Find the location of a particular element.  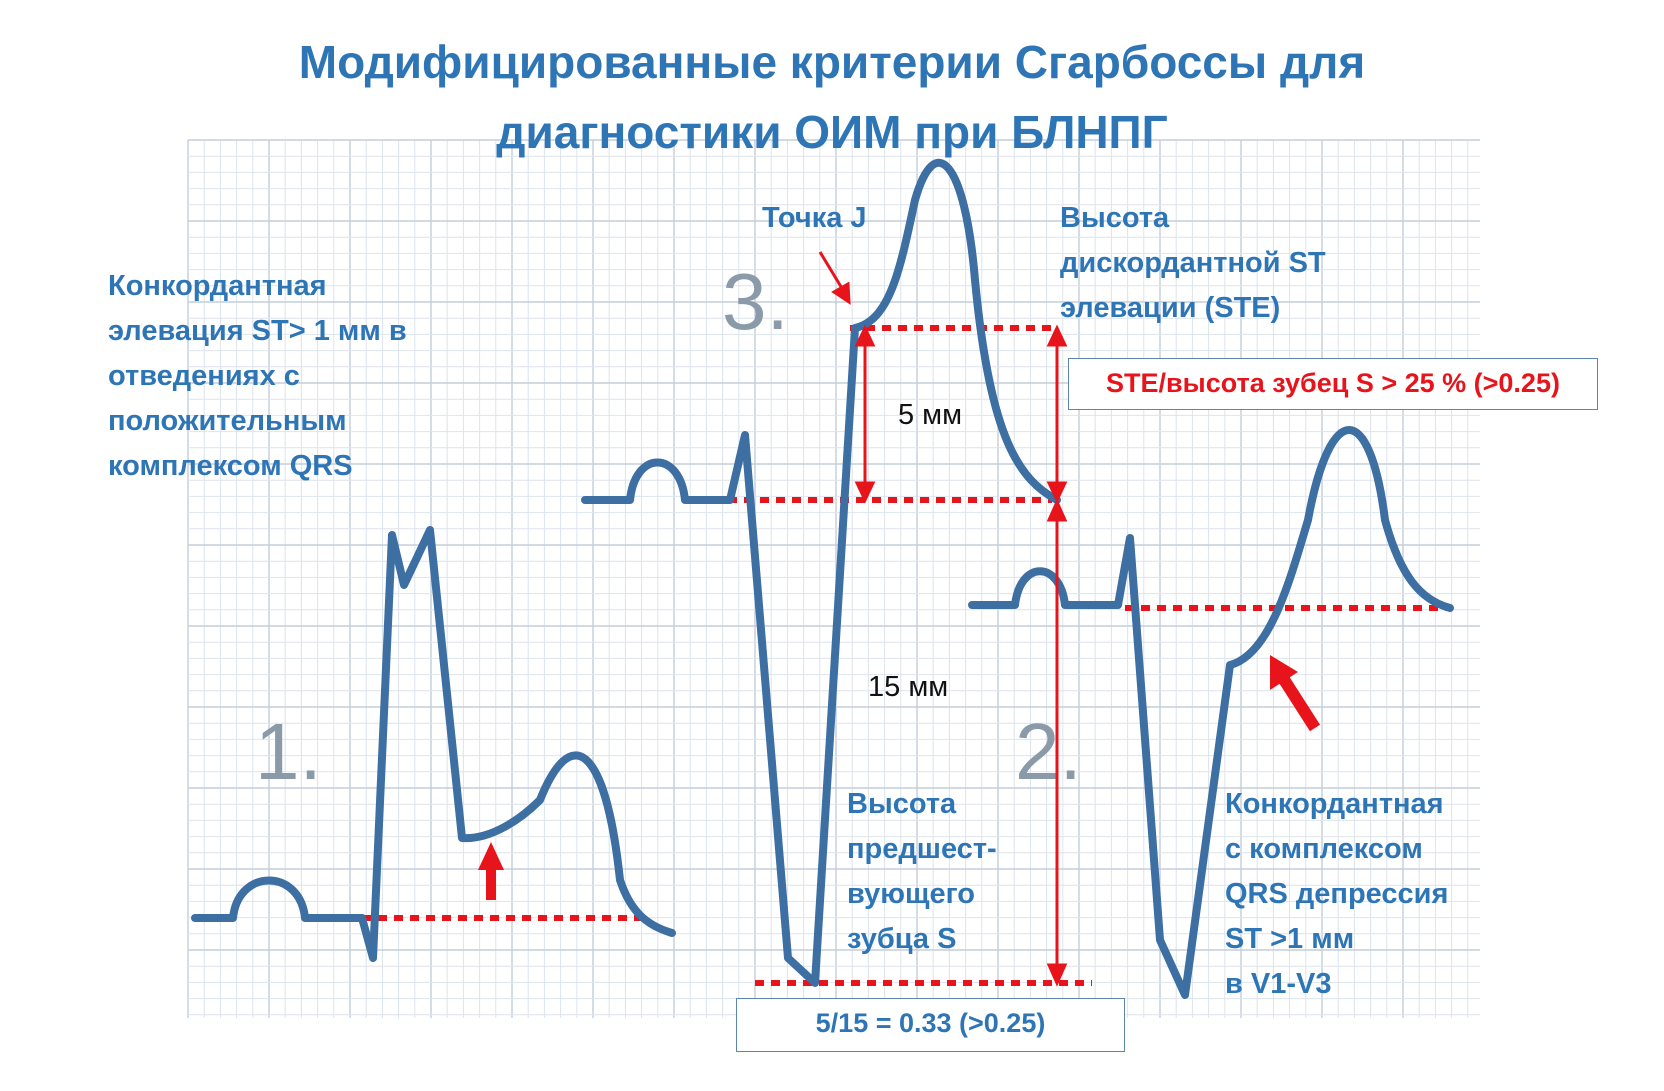

s-wave-arrow-head-up is located at coordinates (1057, 510).